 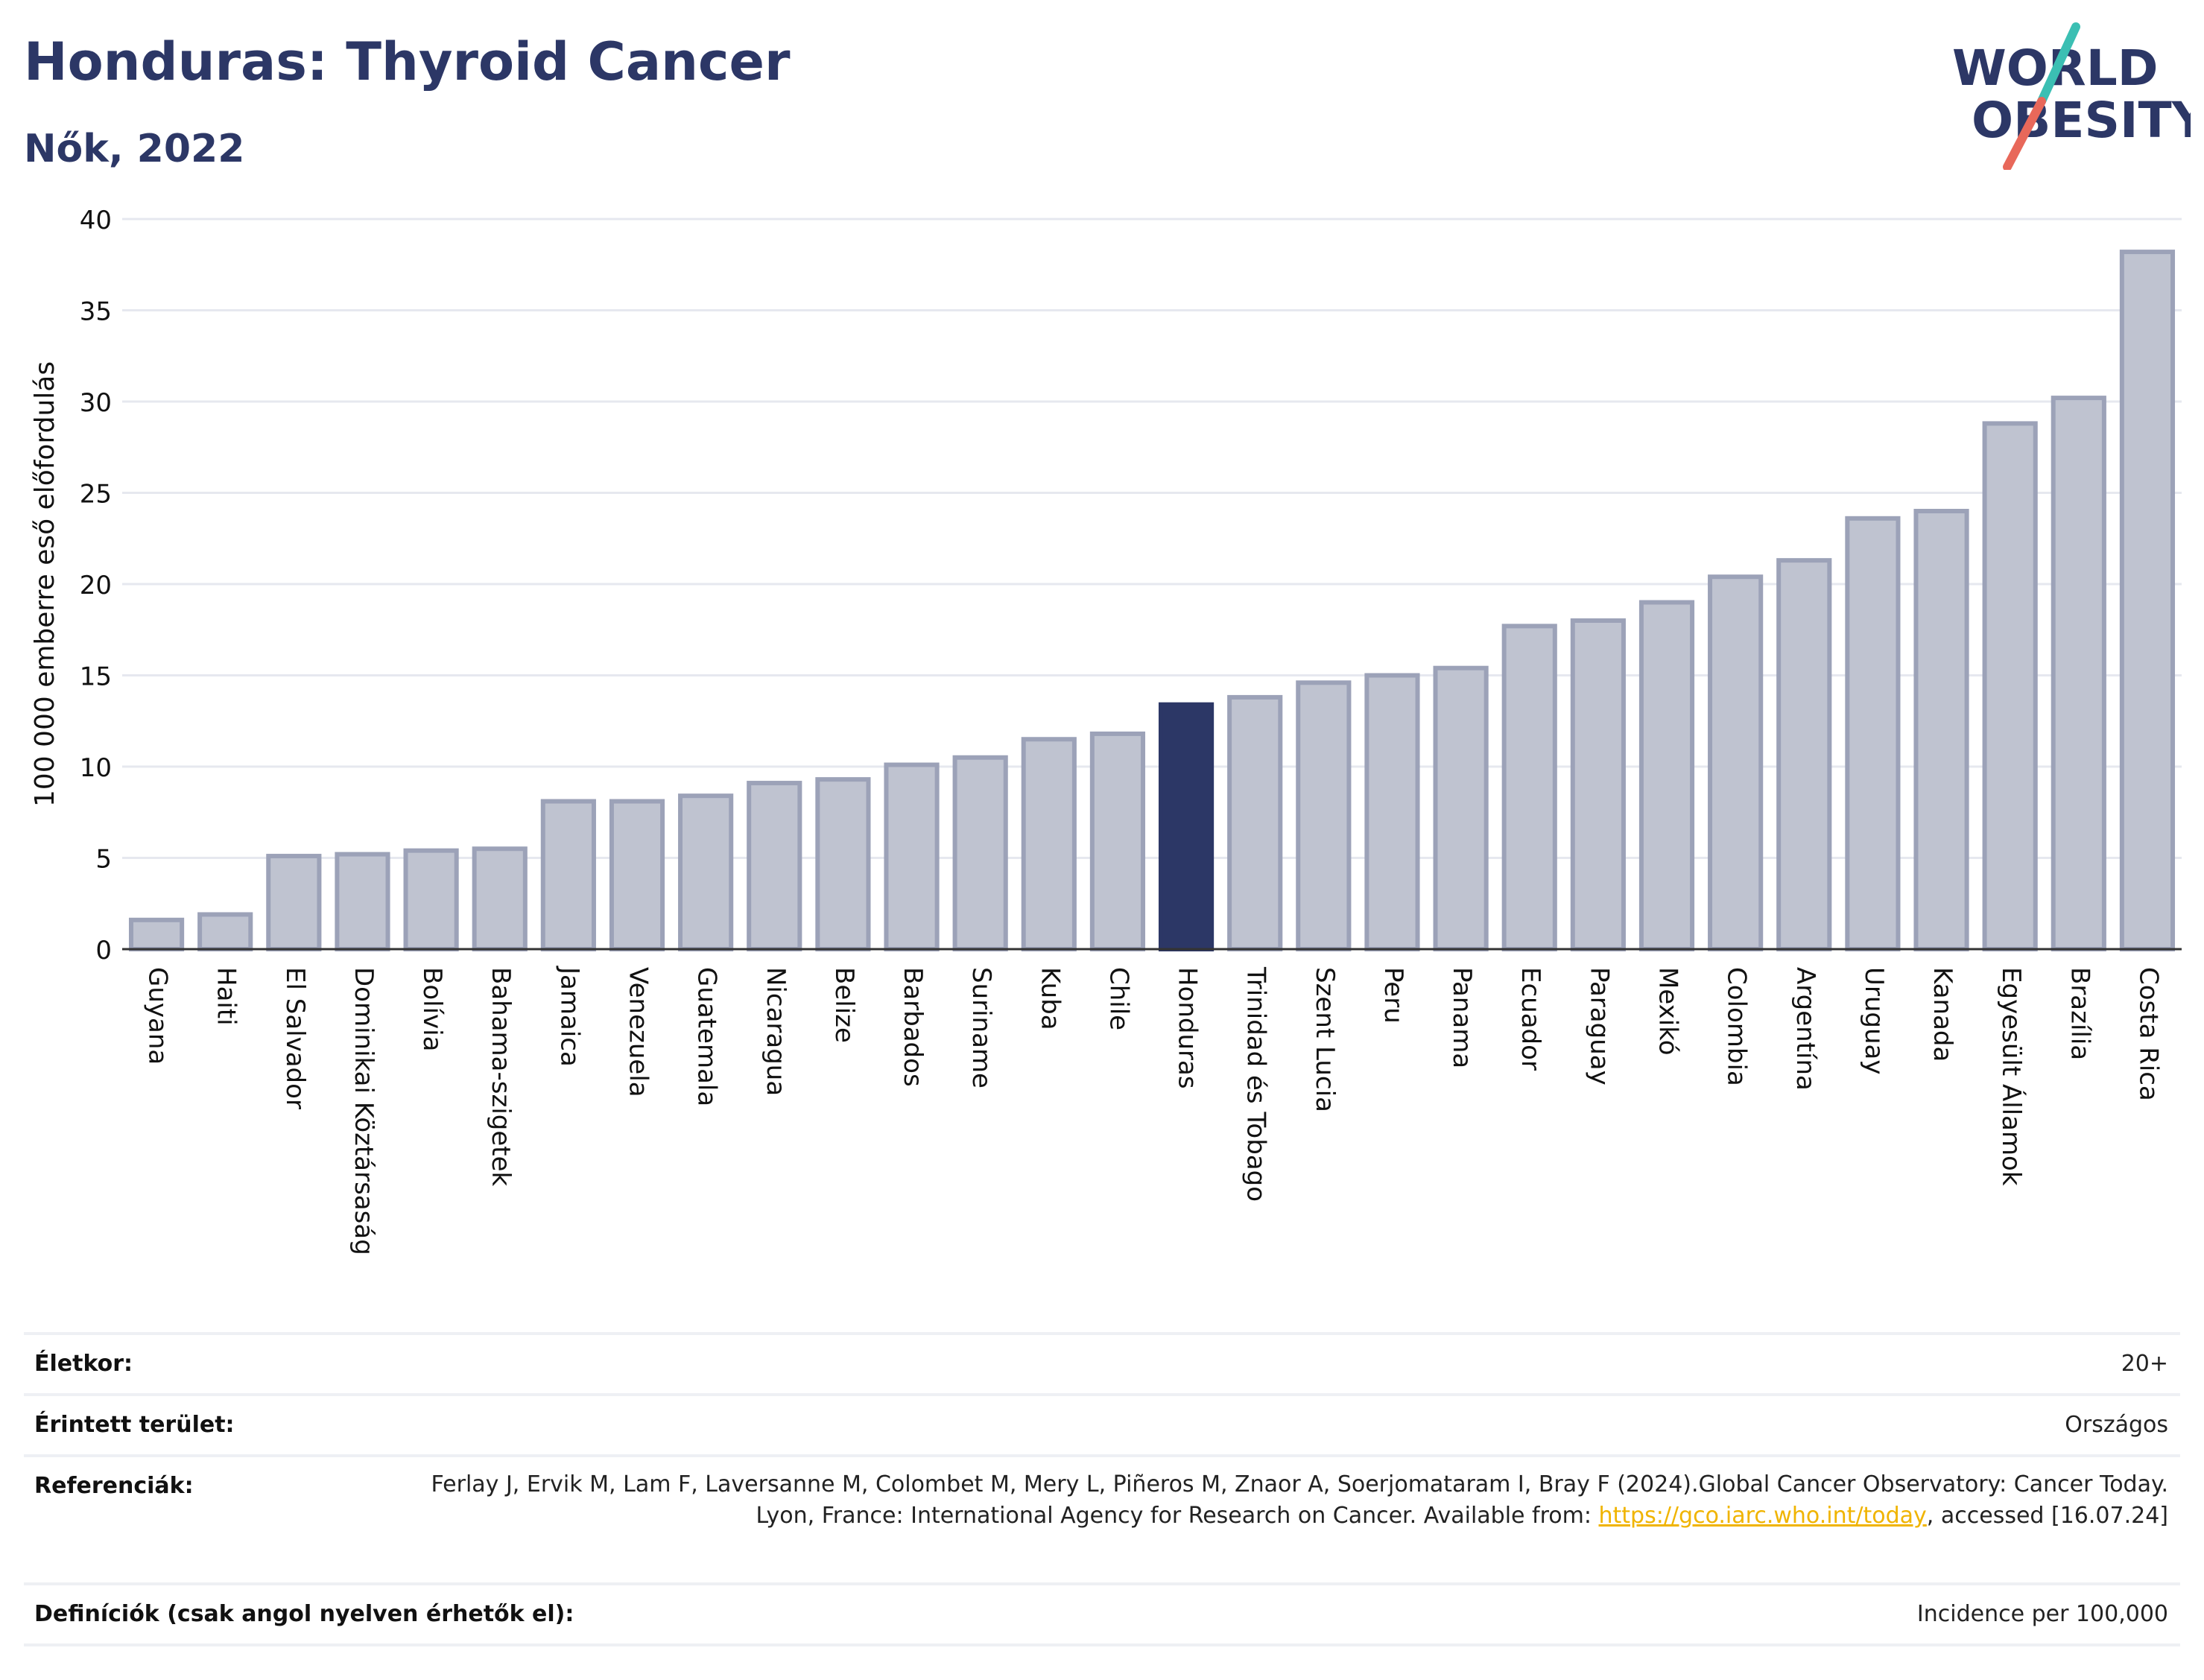 What do you see at coordinates (1942, 1014) in the screenshot?
I see `x-tick-label: Kanada` at bounding box center [1942, 1014].